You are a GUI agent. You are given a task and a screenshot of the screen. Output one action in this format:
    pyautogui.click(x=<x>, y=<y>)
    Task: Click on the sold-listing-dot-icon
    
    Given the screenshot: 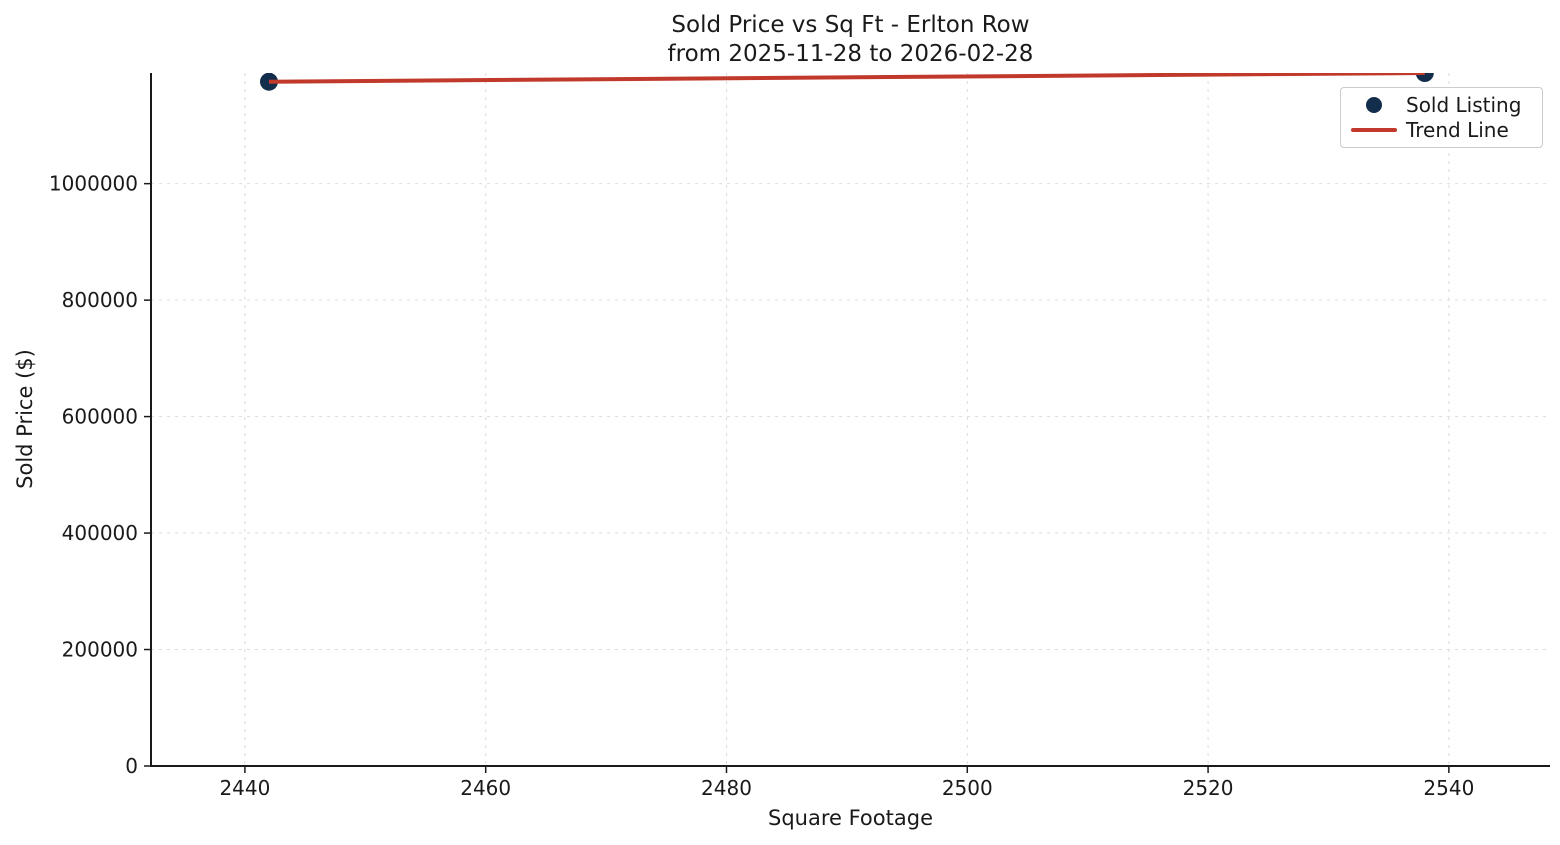 What is the action you would take?
    pyautogui.click(x=1374, y=104)
    